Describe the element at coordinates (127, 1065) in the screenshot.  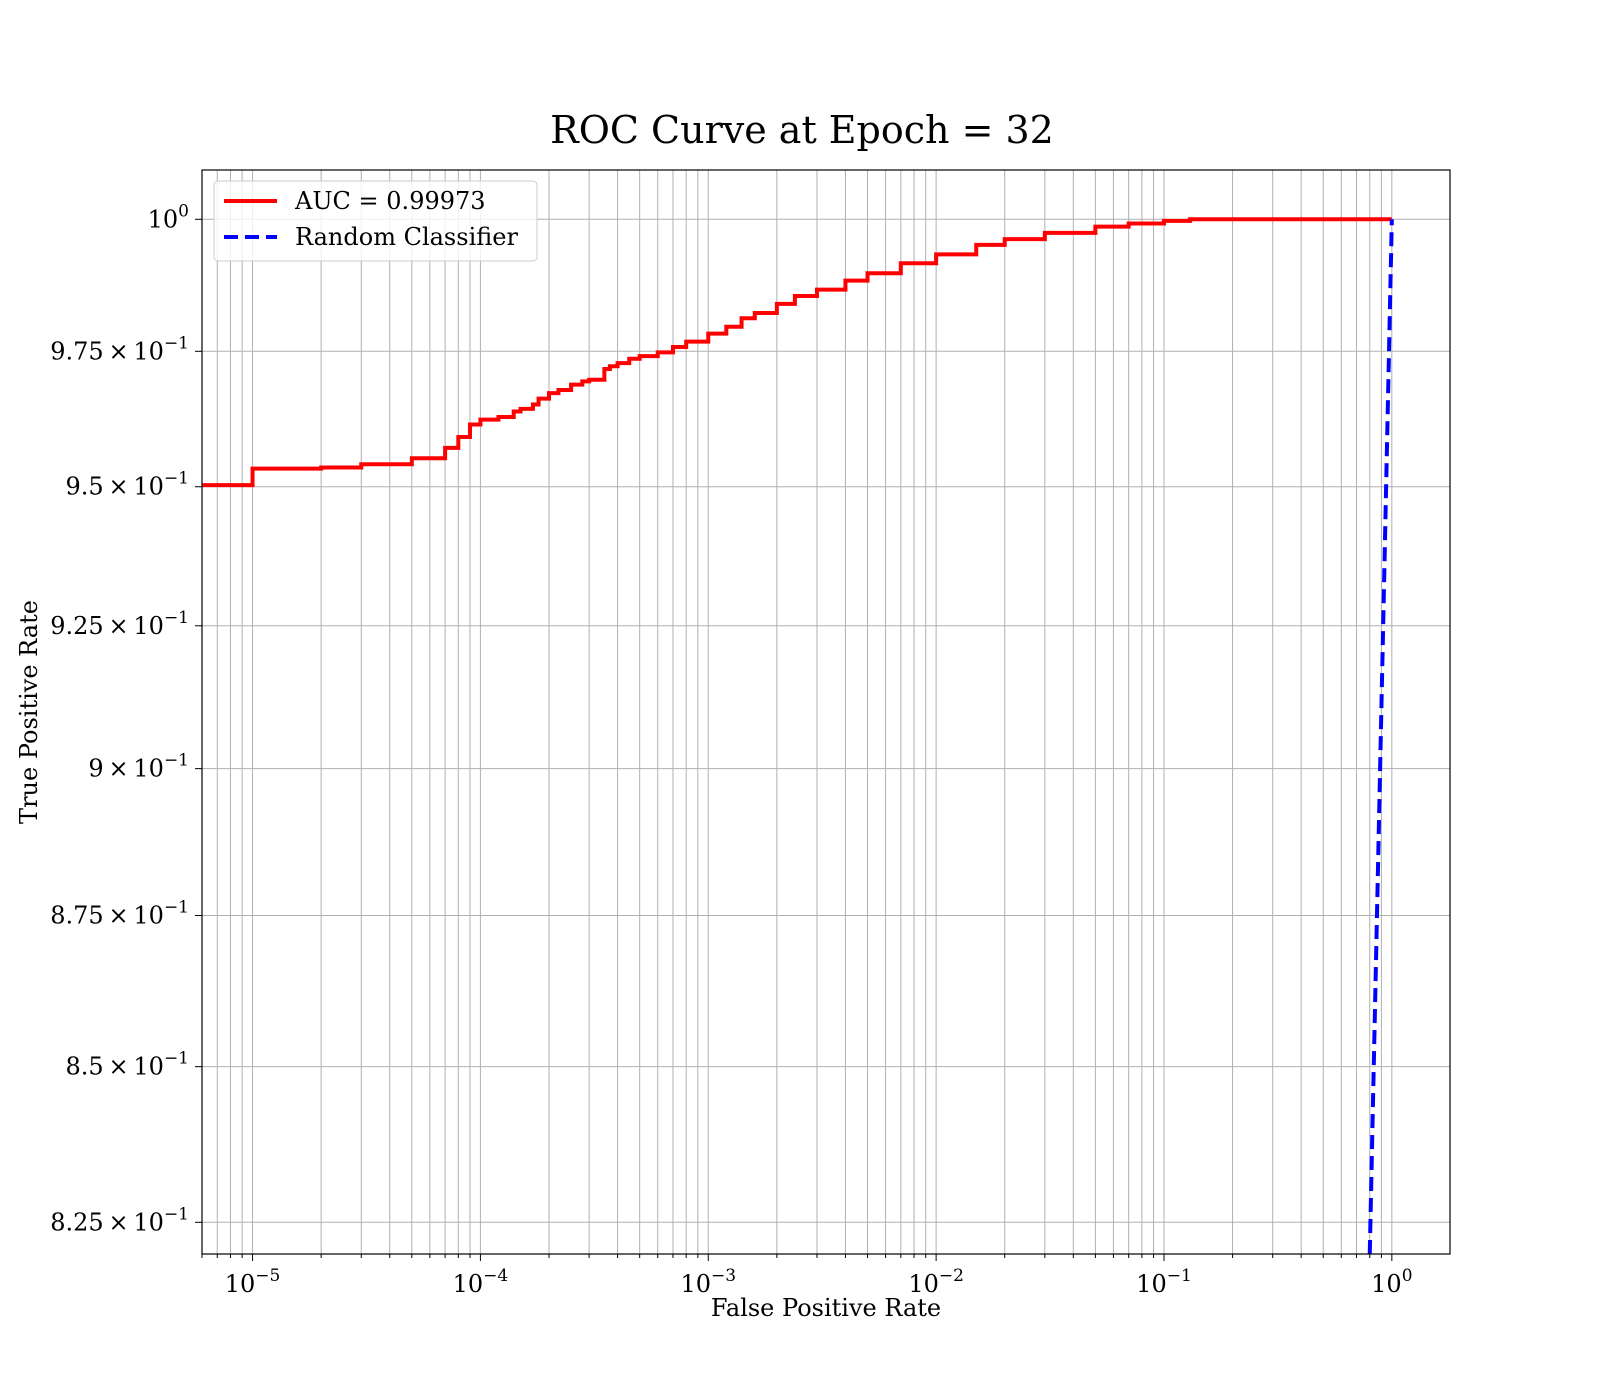
I see `y-tick-label: 8.5 × 10⁻¹` at that location.